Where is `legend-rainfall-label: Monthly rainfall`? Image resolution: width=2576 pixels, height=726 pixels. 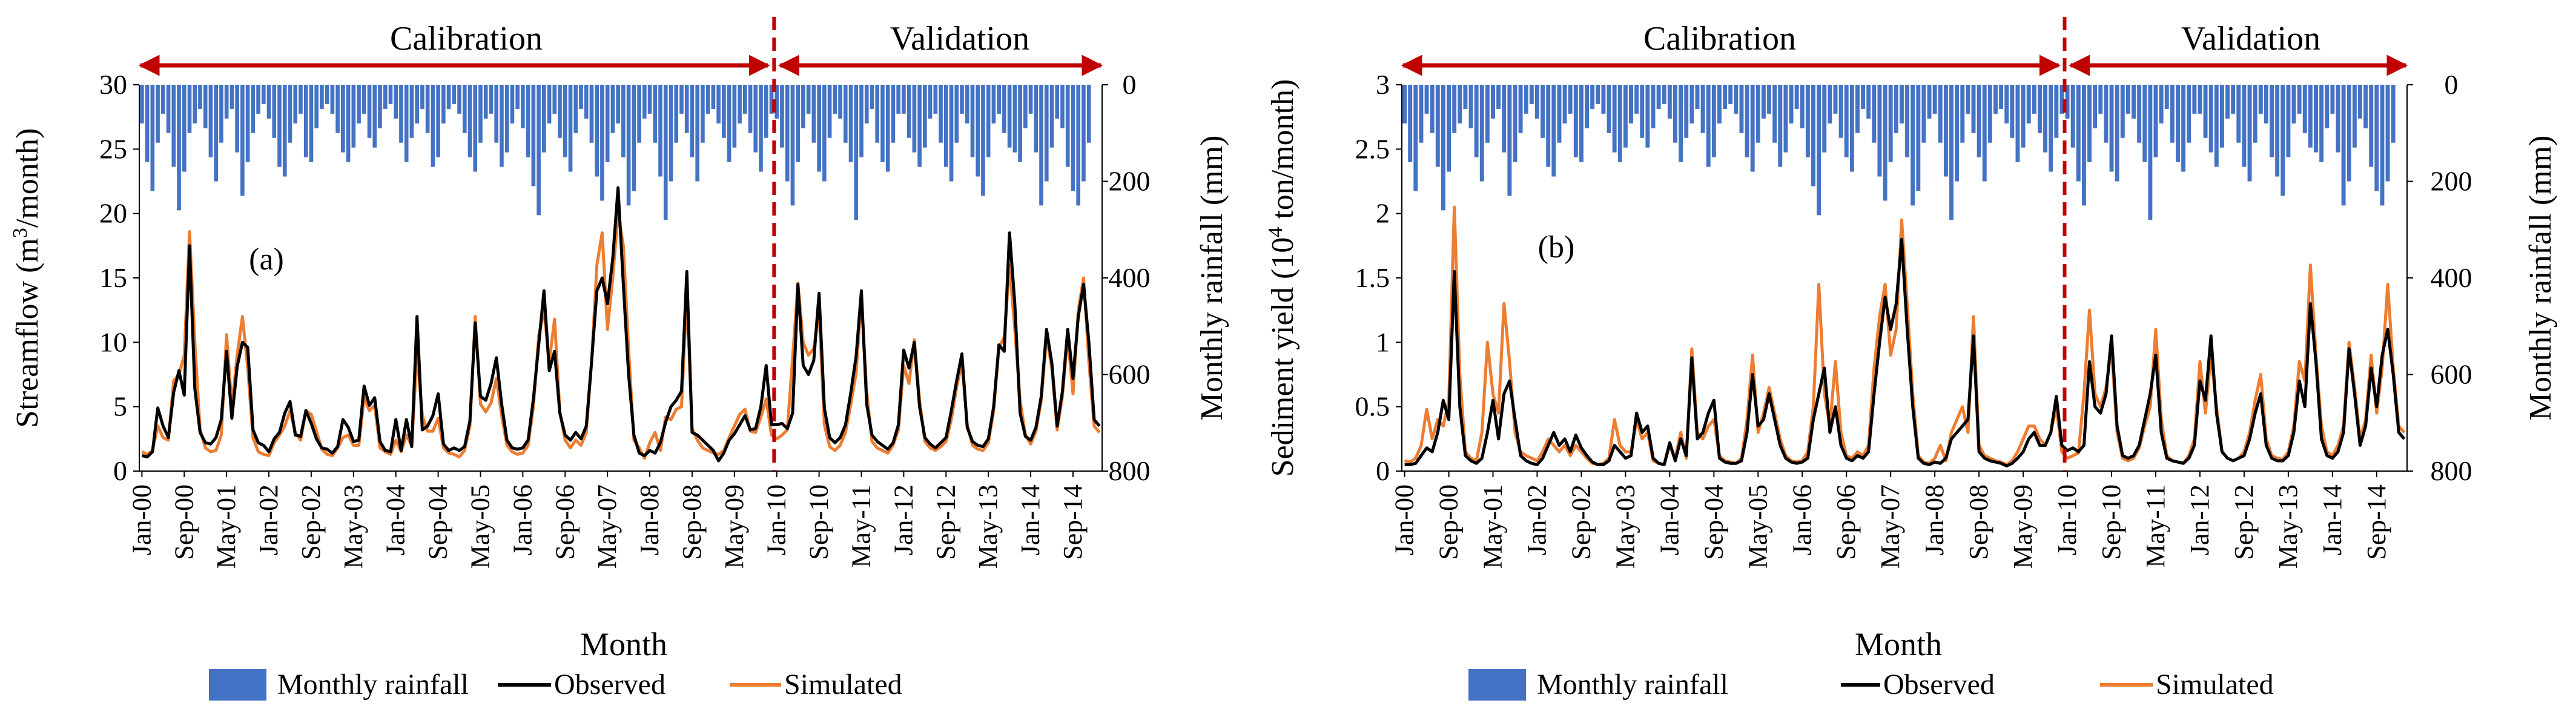
legend-rainfall-label: Monthly rainfall is located at coordinates (1632, 685).